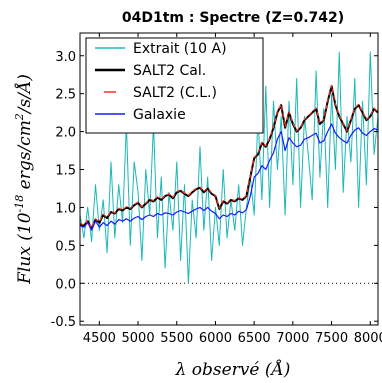 This screenshot has width=382, height=383. I want to click on y-label-tail: /s/Å), so click(24, 94).